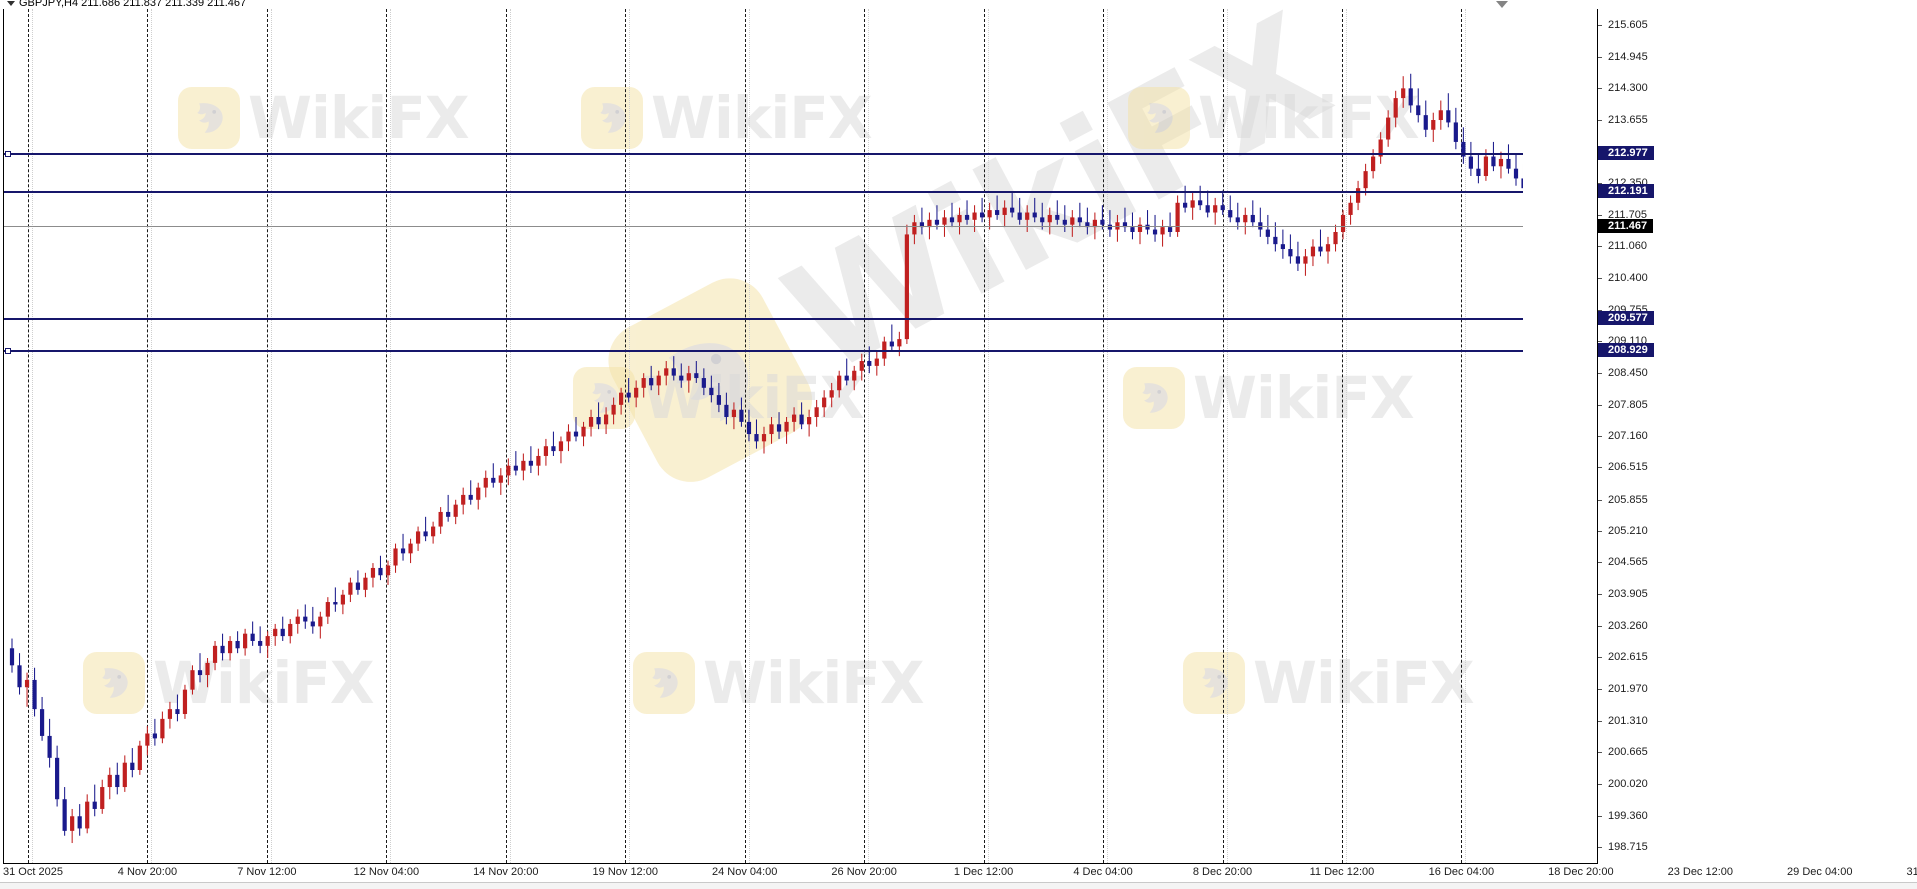  I want to click on current-price-line, so click(763, 227).